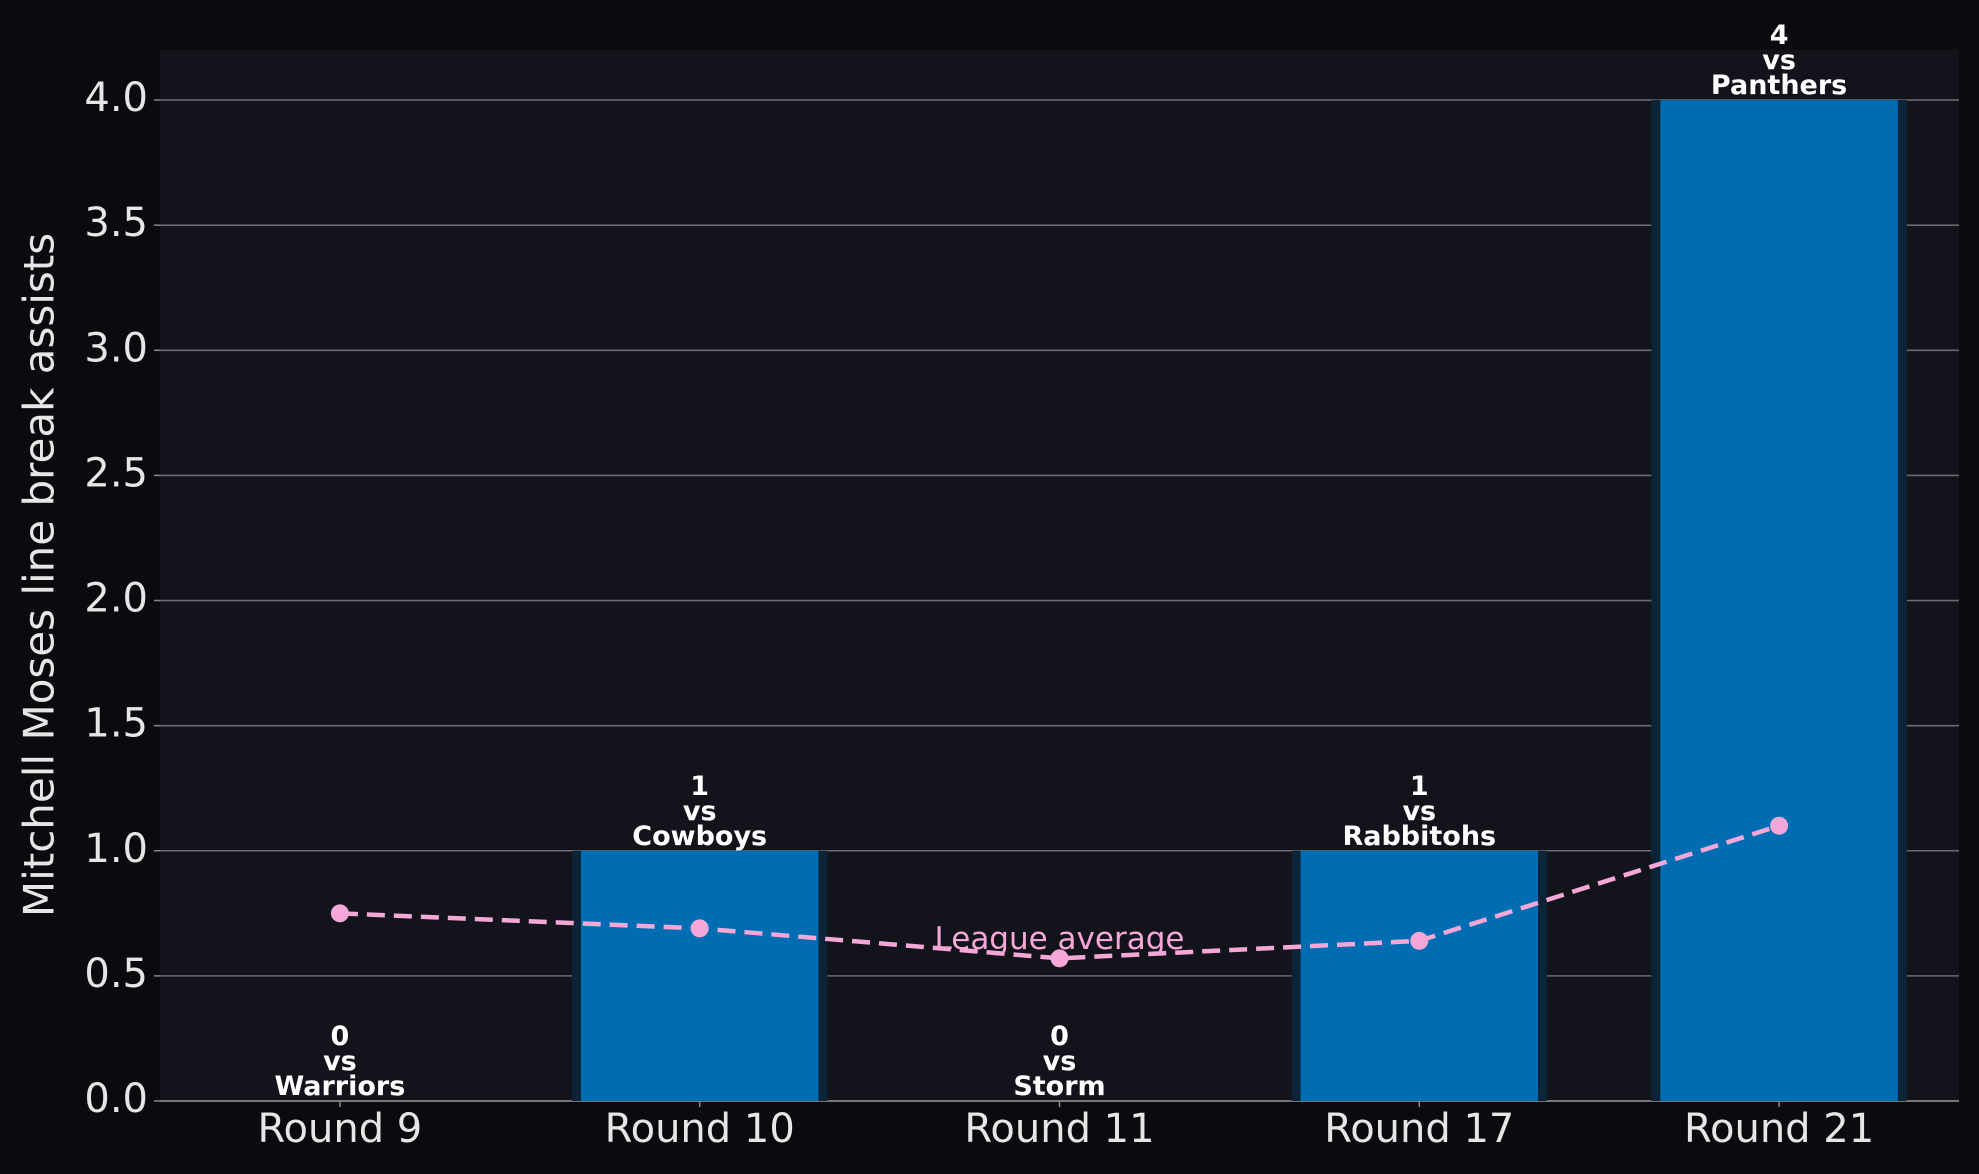 The width and height of the screenshot is (1979, 1174). Describe the element at coordinates (1779, 1129) in the screenshot. I see `x-tick-label: Round 21` at that location.